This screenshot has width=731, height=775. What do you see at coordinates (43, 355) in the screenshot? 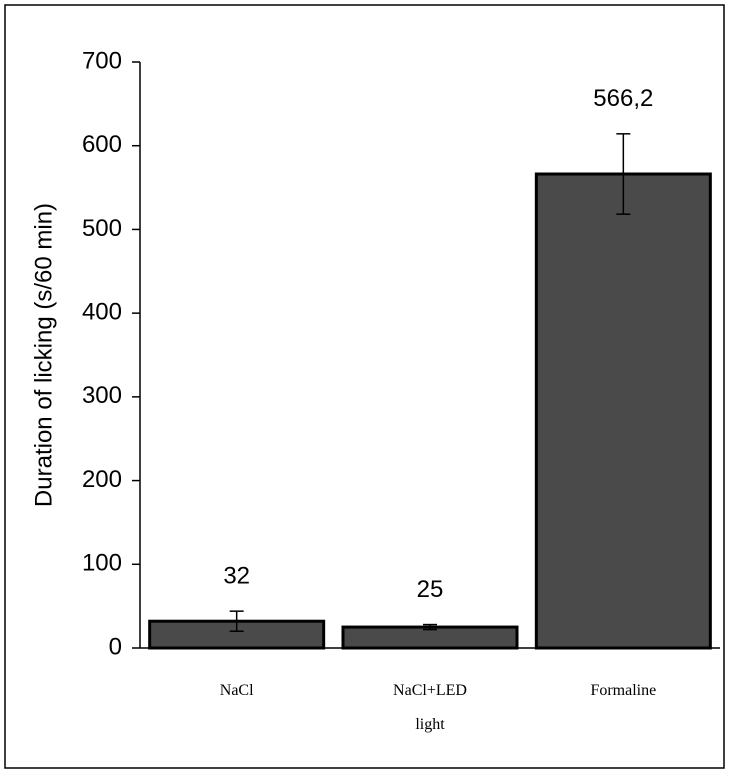
I see `y-axis-label: Duration of licking (s/60 min)` at bounding box center [43, 355].